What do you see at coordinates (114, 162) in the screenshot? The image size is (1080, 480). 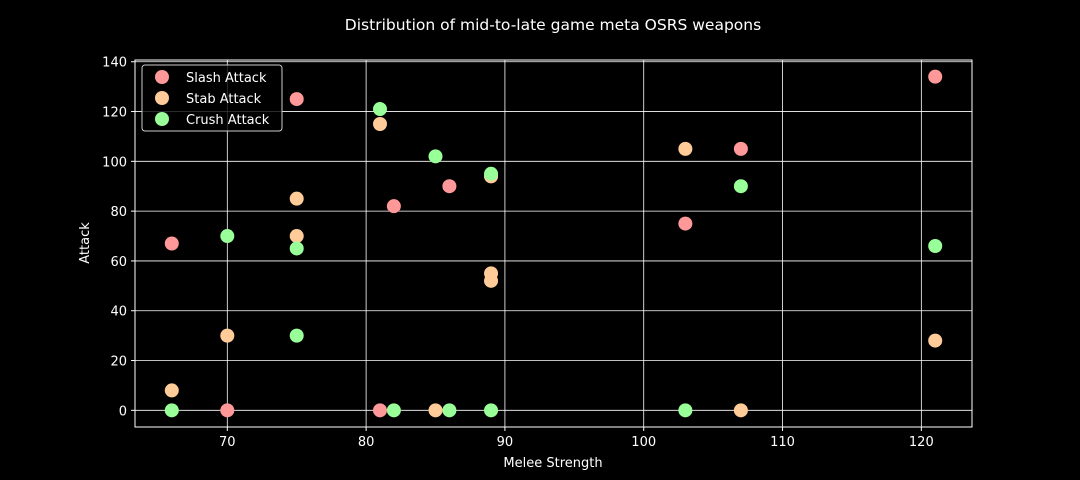 I see `y-tick-label: 100` at bounding box center [114, 162].